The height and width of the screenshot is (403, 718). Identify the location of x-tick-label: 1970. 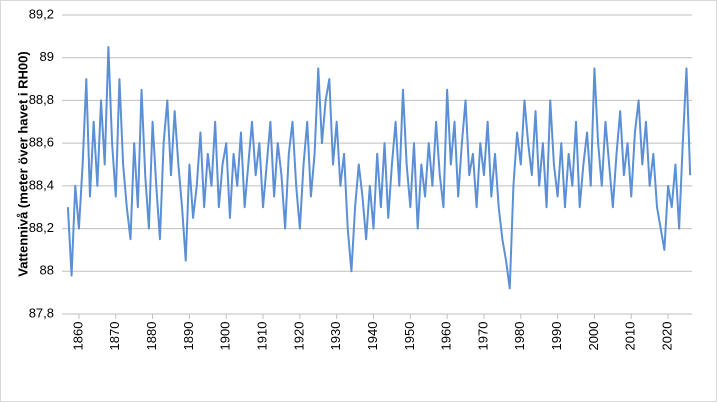
(482, 336).